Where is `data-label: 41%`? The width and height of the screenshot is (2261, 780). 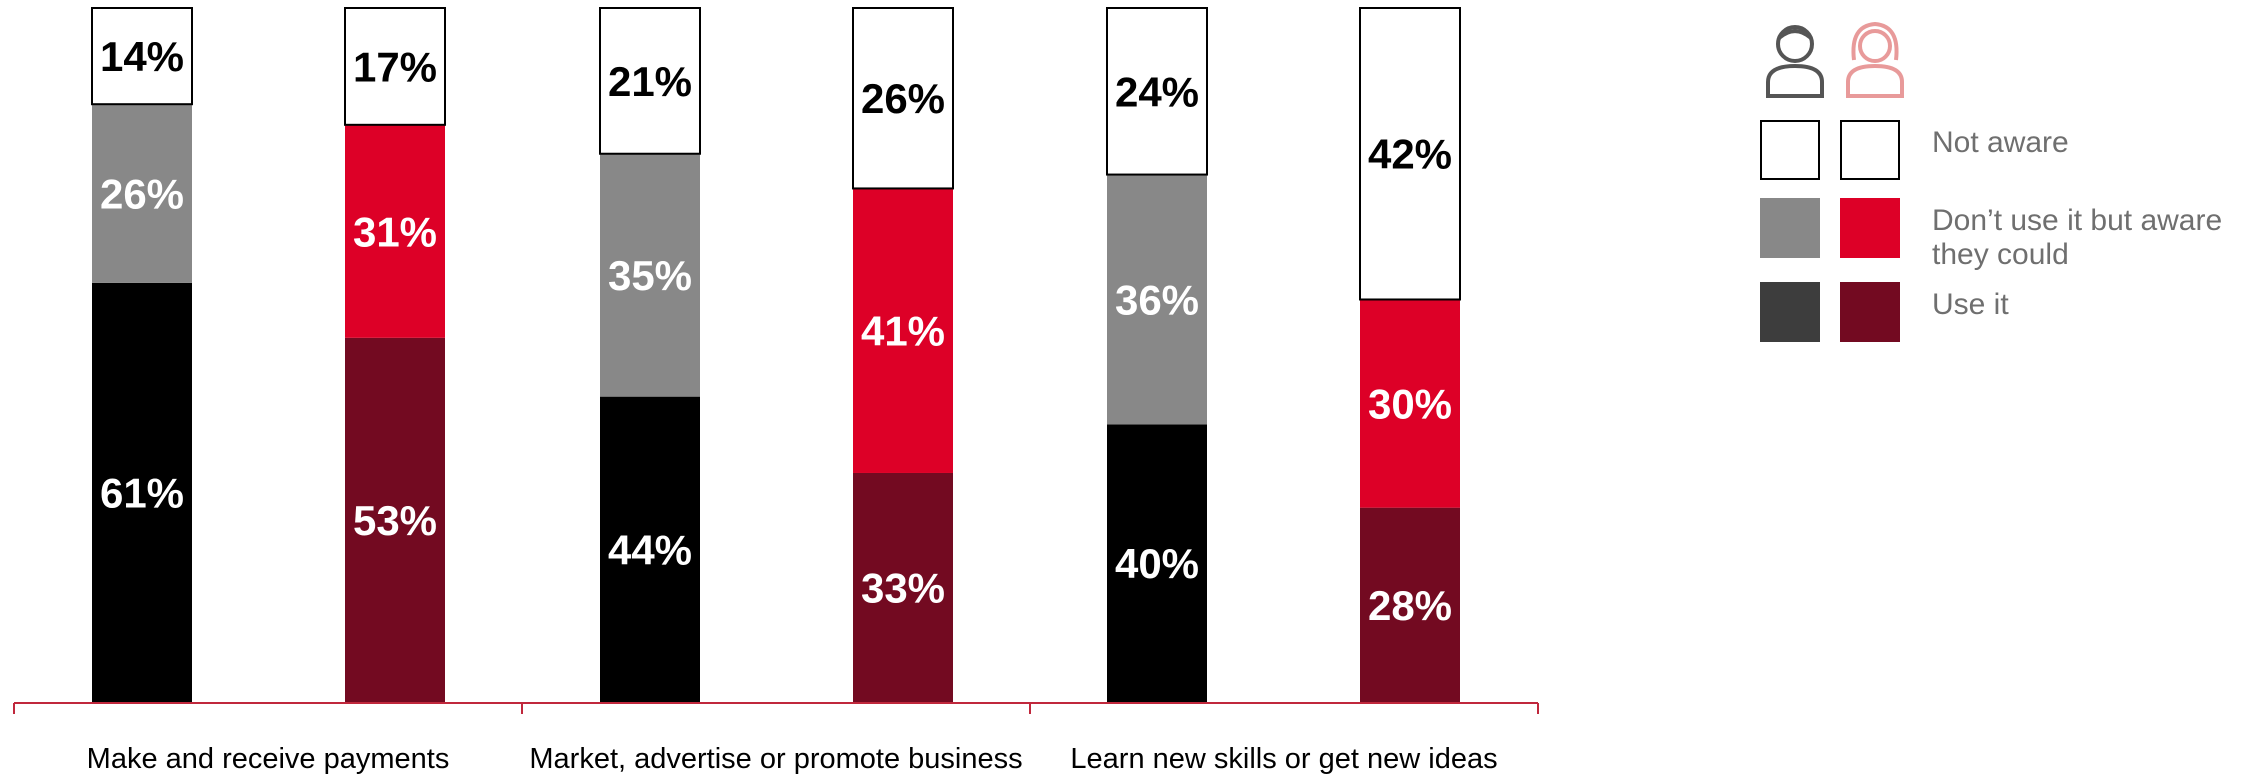
data-label: 41% is located at coordinates (903, 331).